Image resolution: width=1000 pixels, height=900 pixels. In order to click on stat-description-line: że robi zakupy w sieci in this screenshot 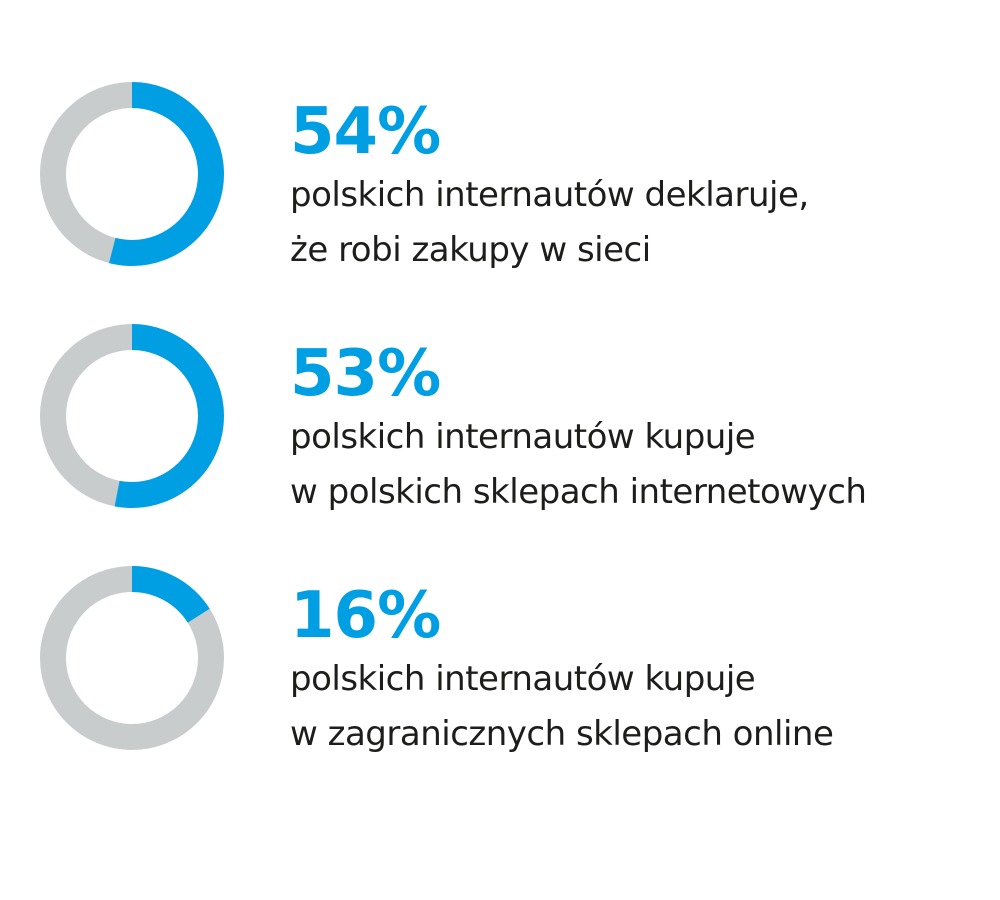, I will do `click(470, 250)`.